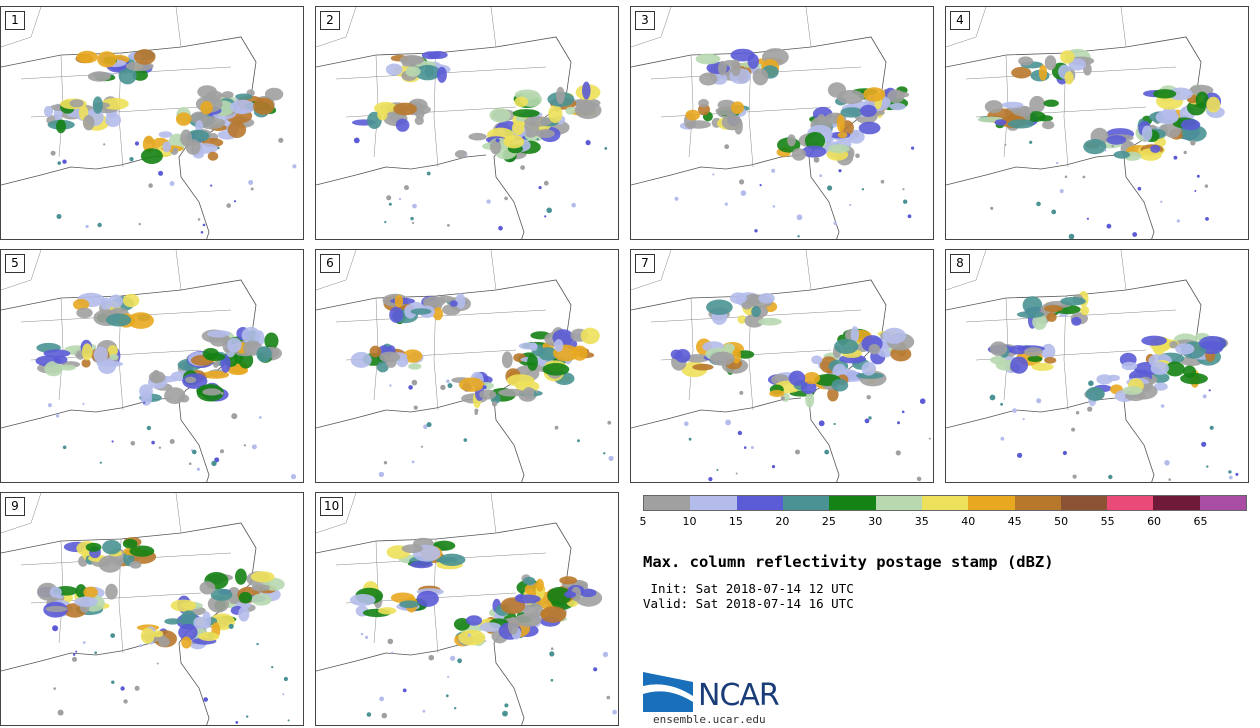 Image resolution: width=1260 pixels, height=728 pixels. What do you see at coordinates (645, 263) in the screenshot?
I see `panel-number: 7` at bounding box center [645, 263].